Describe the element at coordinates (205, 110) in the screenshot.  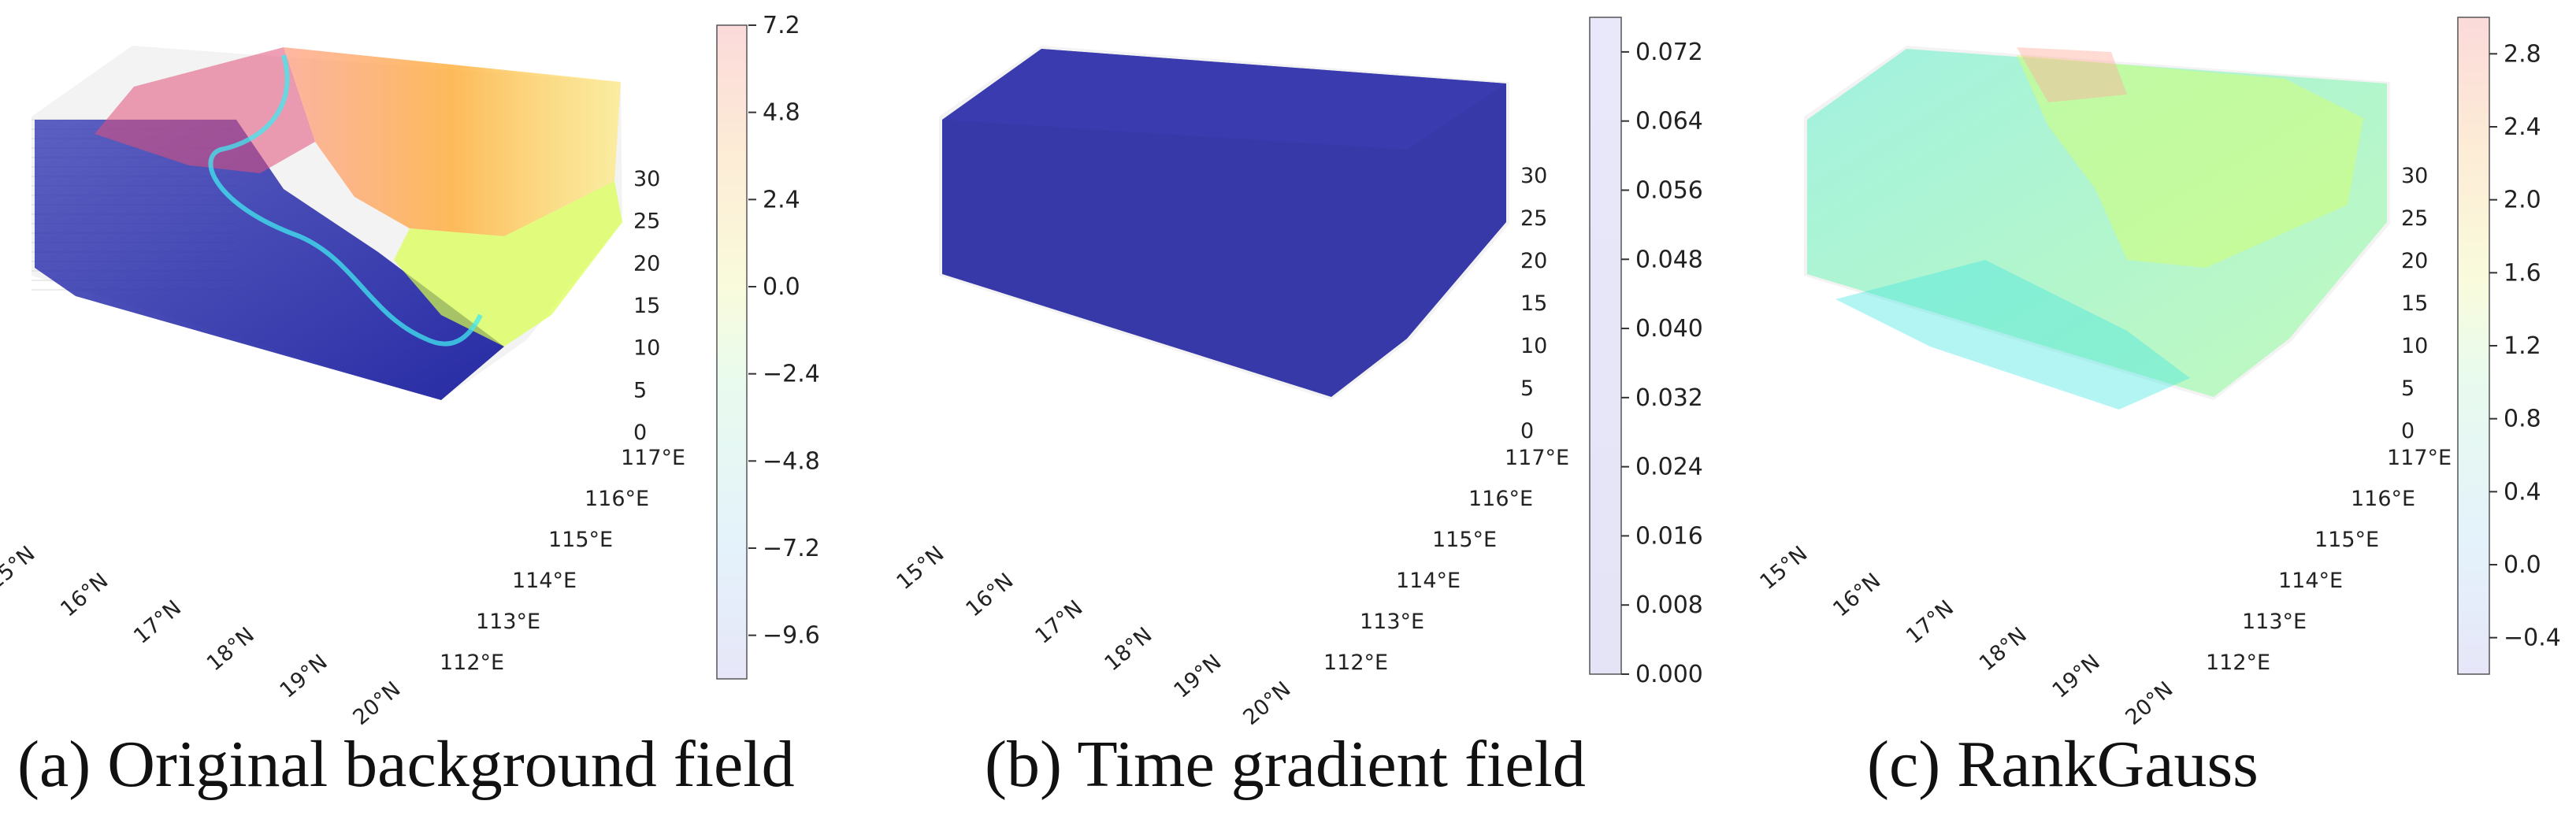
I see `field-volume-red-a` at that location.